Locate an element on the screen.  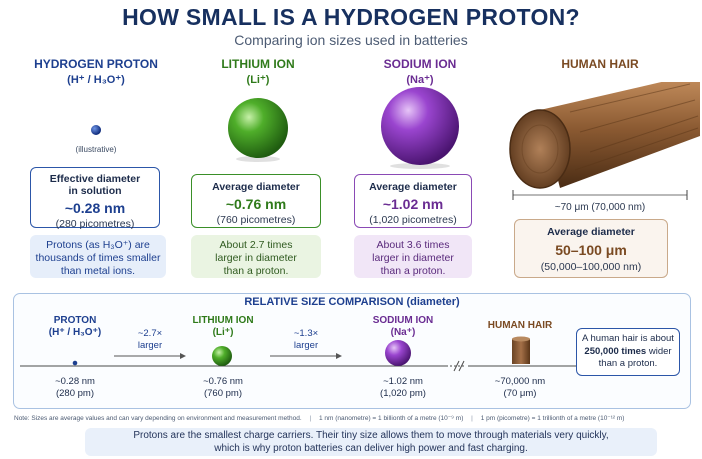
cmp-hair-name: HUMAN HAIR is located at coordinates (520, 325).